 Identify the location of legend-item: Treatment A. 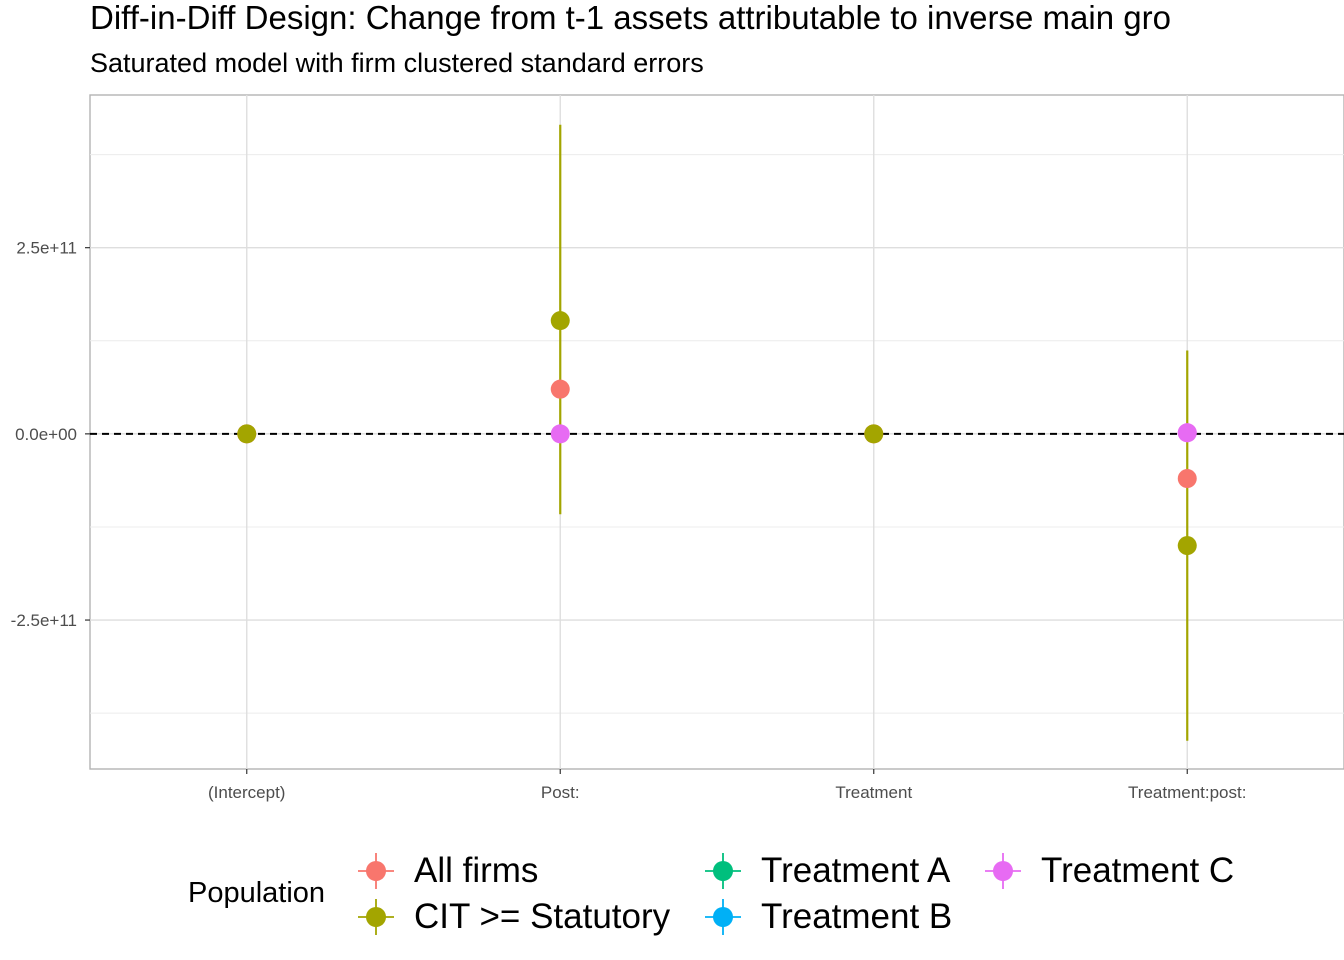
(826, 871).